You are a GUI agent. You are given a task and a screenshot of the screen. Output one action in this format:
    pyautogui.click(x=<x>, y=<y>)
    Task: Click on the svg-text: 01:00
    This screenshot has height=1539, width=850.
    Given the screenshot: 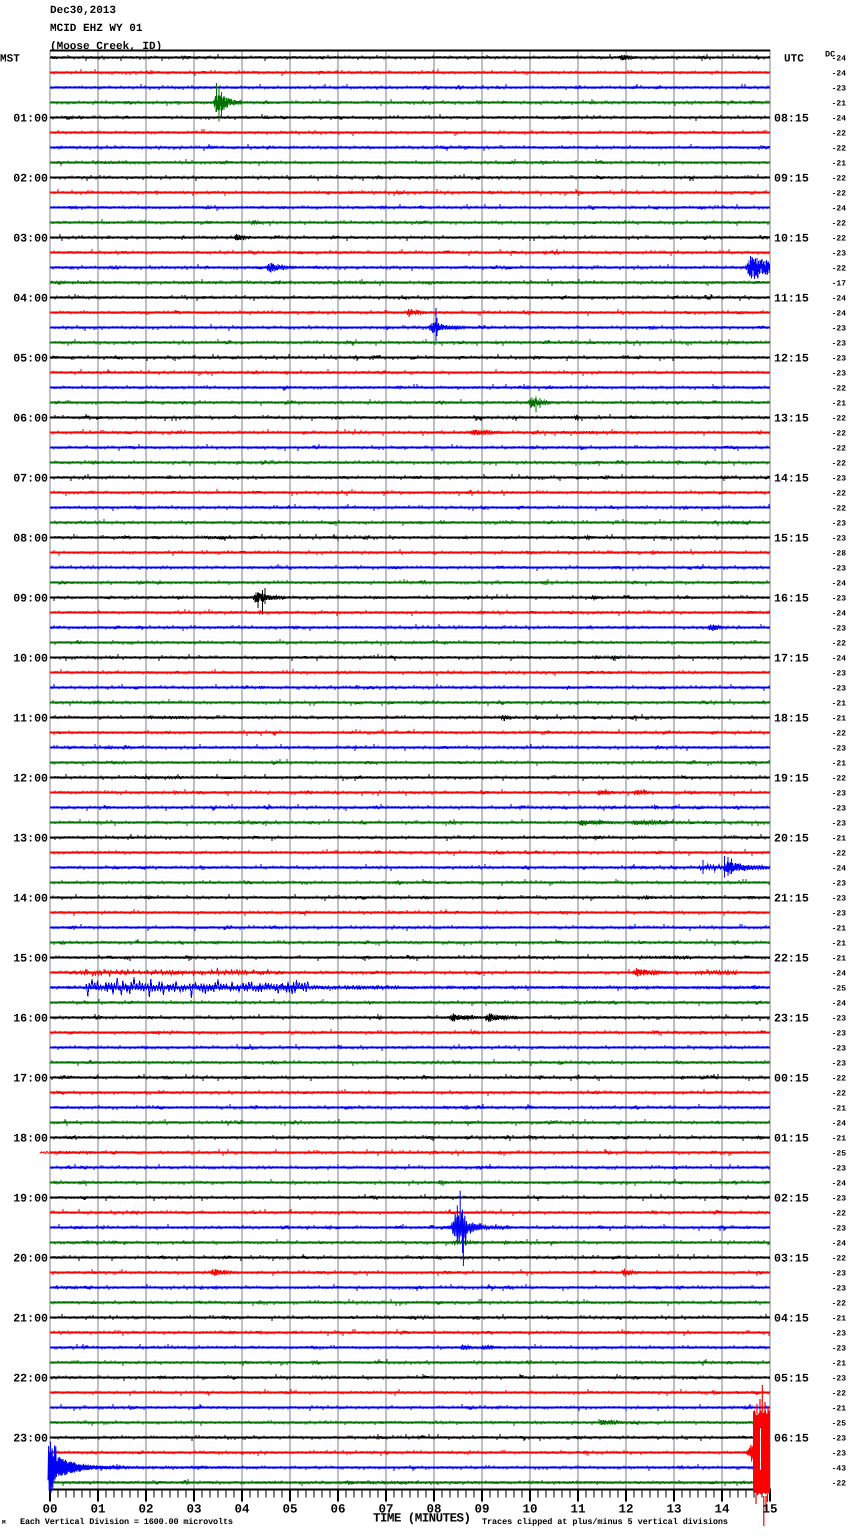 What is the action you would take?
    pyautogui.click(x=30, y=119)
    